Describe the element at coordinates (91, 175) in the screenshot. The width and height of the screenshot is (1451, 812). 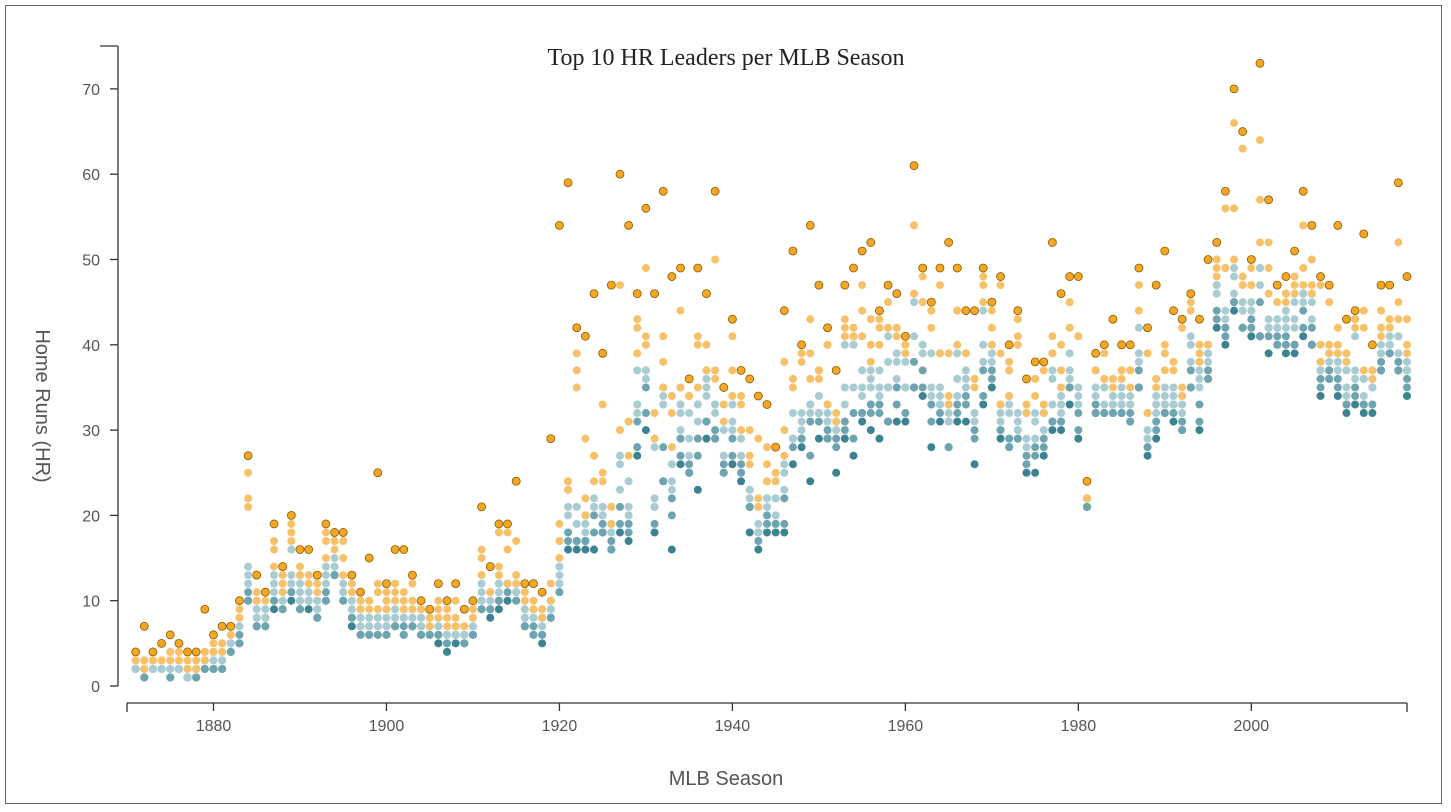
I see `y-tick-label: 60` at that location.